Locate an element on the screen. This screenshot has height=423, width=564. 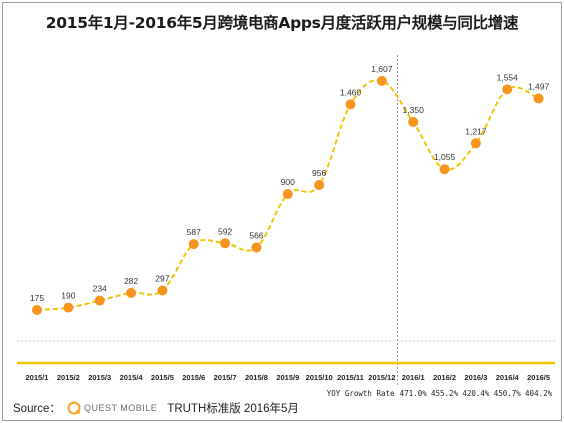
data-label-2015/11: 1,460 is located at coordinates (351, 92).